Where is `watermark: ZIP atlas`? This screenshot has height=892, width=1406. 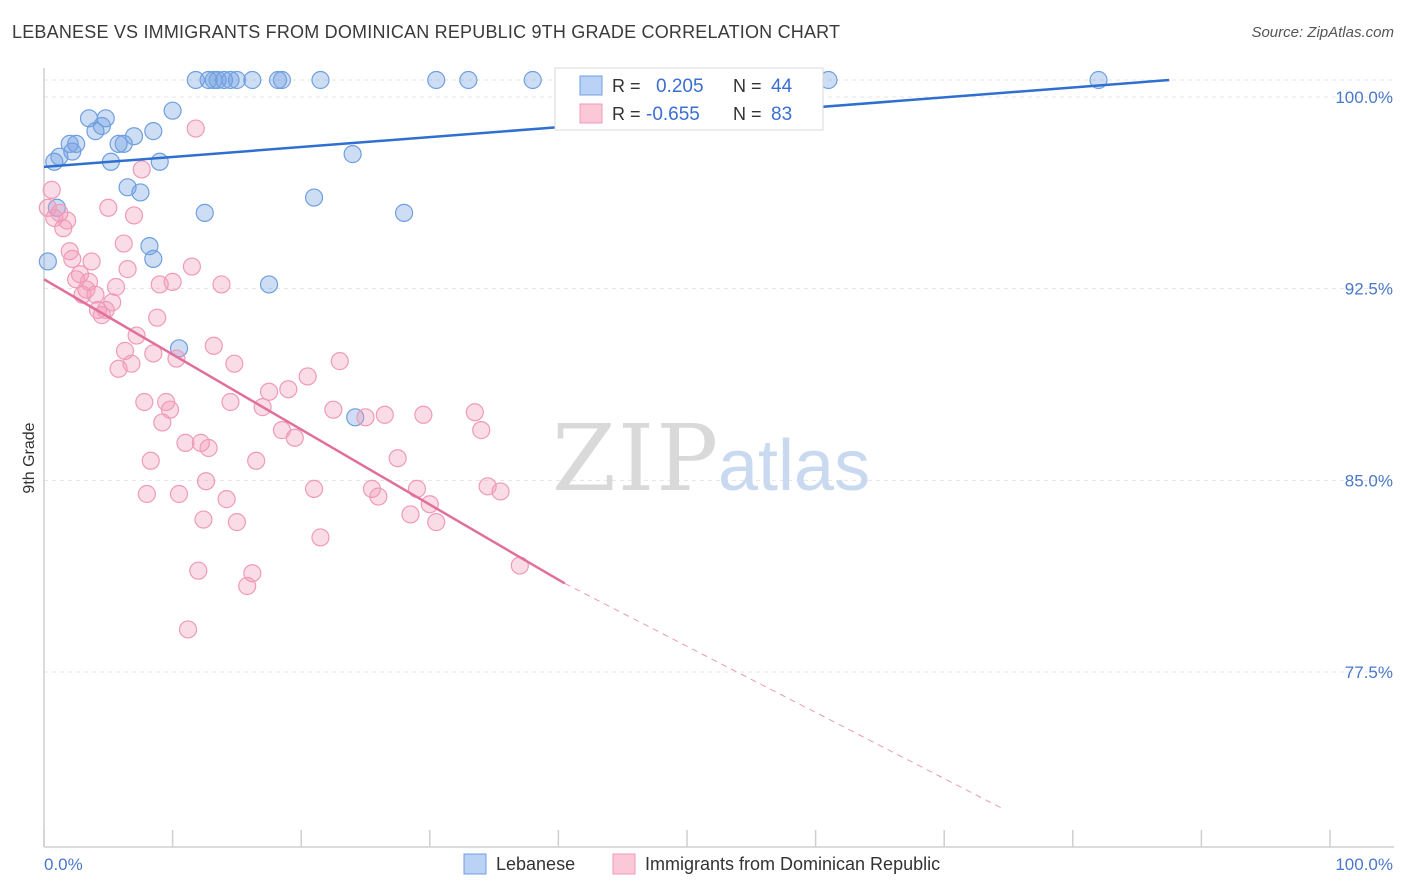 watermark: ZIP atlas is located at coordinates (711, 458).